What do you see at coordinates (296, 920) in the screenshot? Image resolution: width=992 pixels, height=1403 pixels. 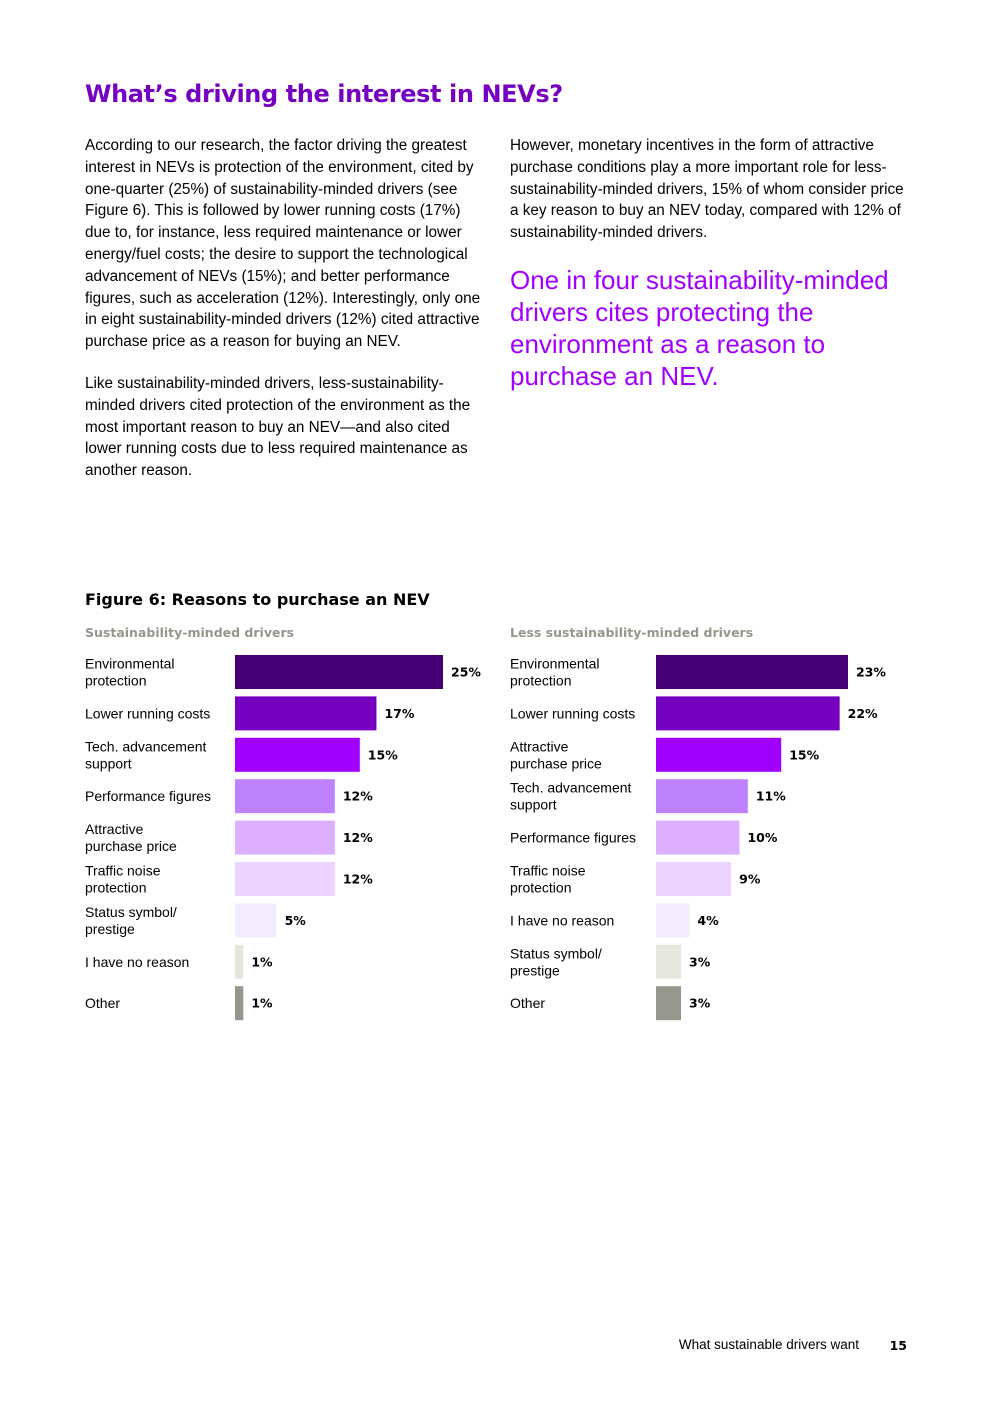 I see `value-label: 5%` at bounding box center [296, 920].